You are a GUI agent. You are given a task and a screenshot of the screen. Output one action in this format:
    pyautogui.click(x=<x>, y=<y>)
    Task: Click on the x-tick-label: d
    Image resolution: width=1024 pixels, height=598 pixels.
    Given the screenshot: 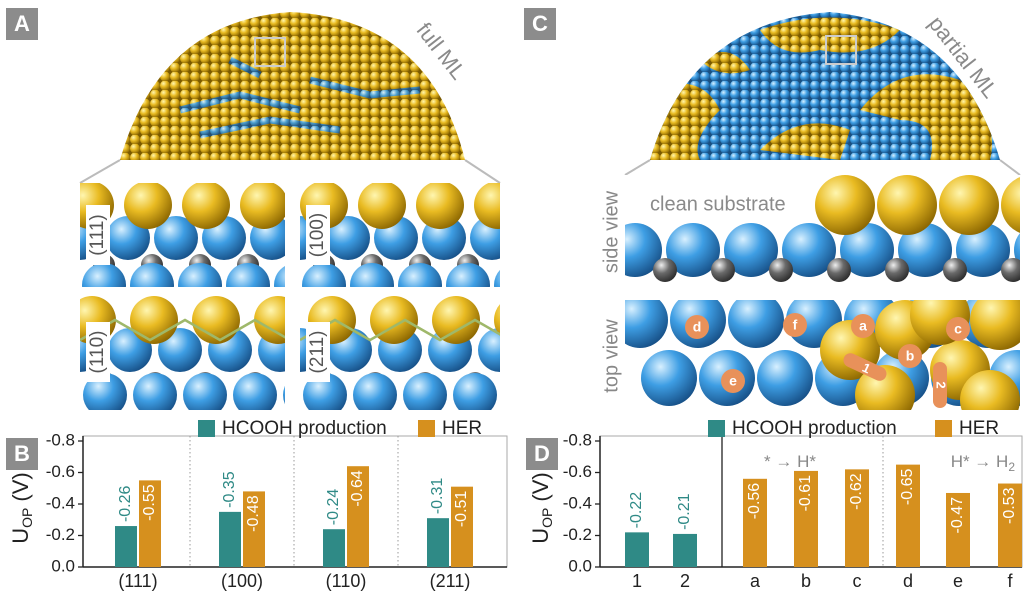 What is the action you would take?
    pyautogui.click(x=908, y=581)
    